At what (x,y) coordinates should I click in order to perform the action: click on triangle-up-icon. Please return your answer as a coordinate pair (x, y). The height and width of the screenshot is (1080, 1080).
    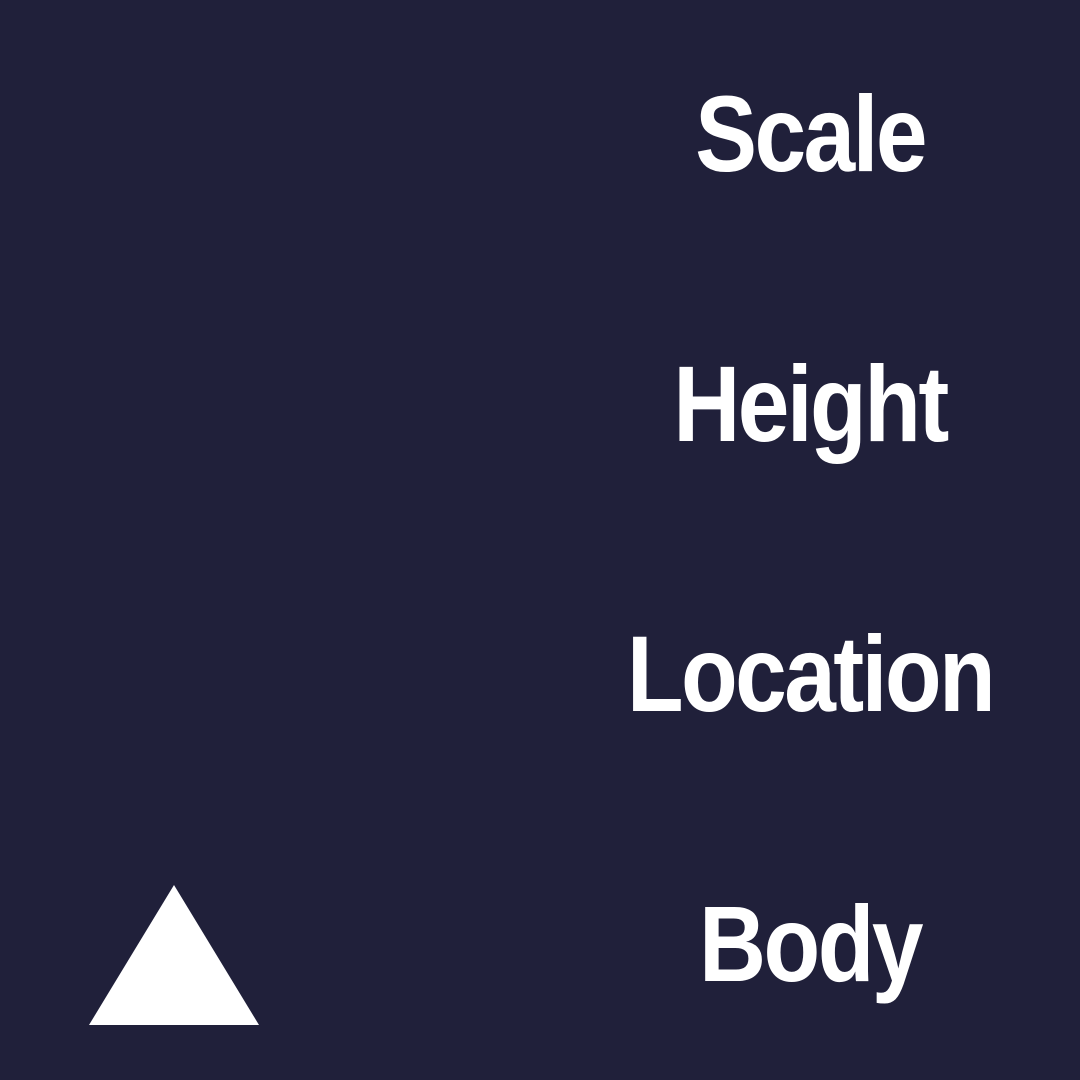
    Looking at the image, I should click on (174, 955).